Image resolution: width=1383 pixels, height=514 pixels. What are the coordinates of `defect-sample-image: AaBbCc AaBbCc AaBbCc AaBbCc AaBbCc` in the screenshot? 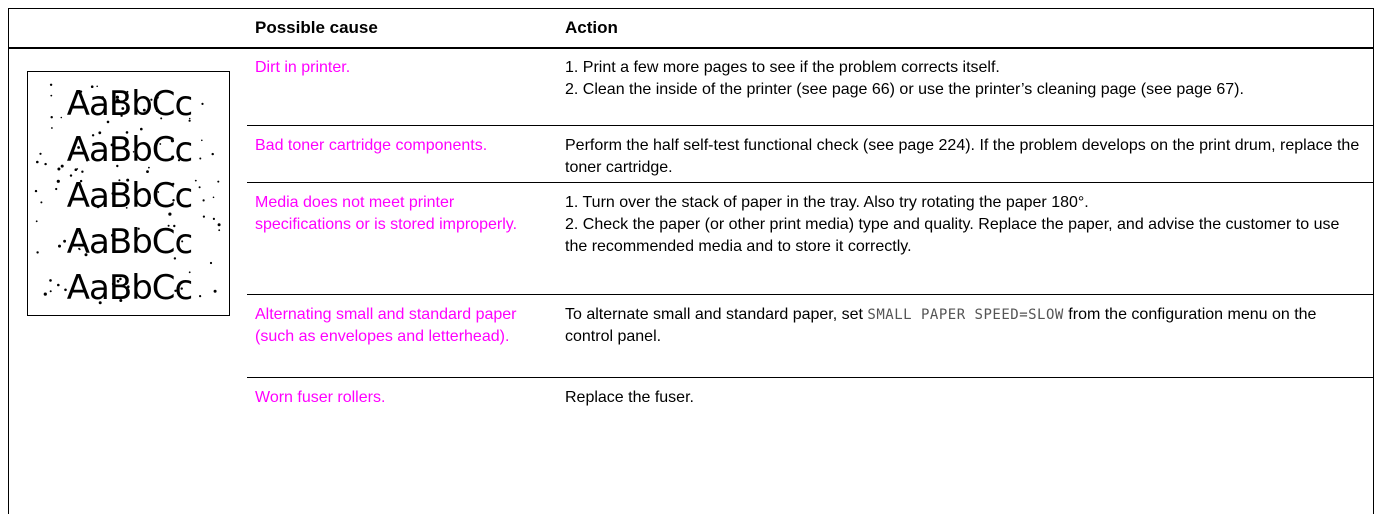 It's located at (128, 193).